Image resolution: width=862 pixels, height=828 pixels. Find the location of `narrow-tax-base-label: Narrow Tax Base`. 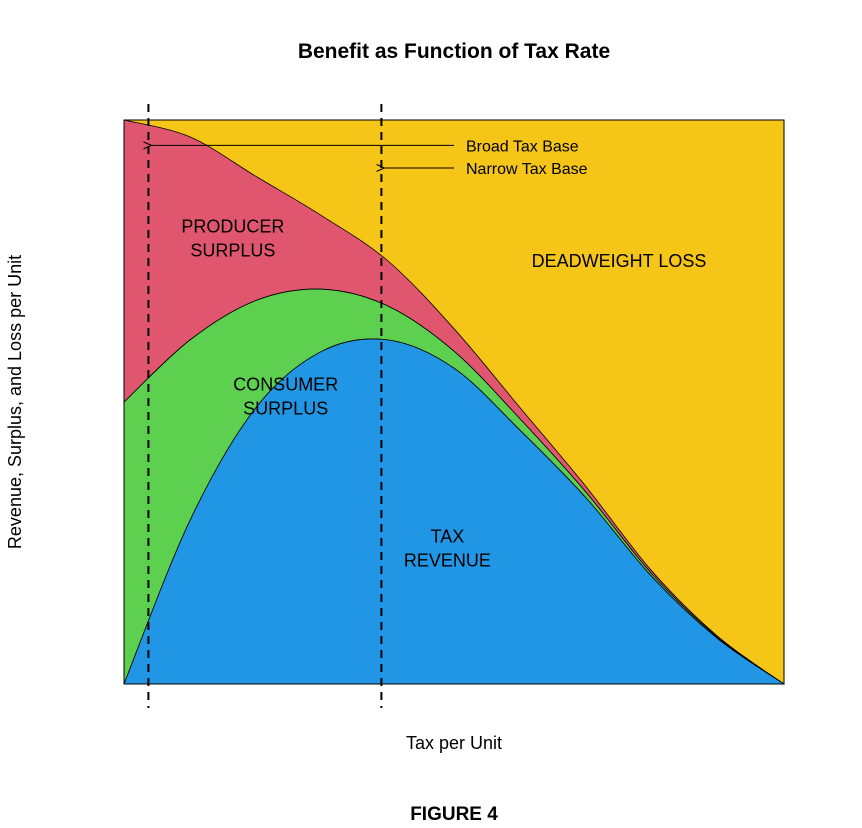

narrow-tax-base-label: Narrow Tax Base is located at coordinates (527, 169).